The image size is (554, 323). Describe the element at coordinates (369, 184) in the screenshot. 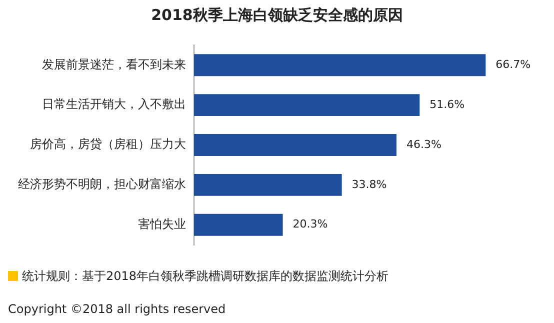

I see `data-label: 33.8%` at that location.